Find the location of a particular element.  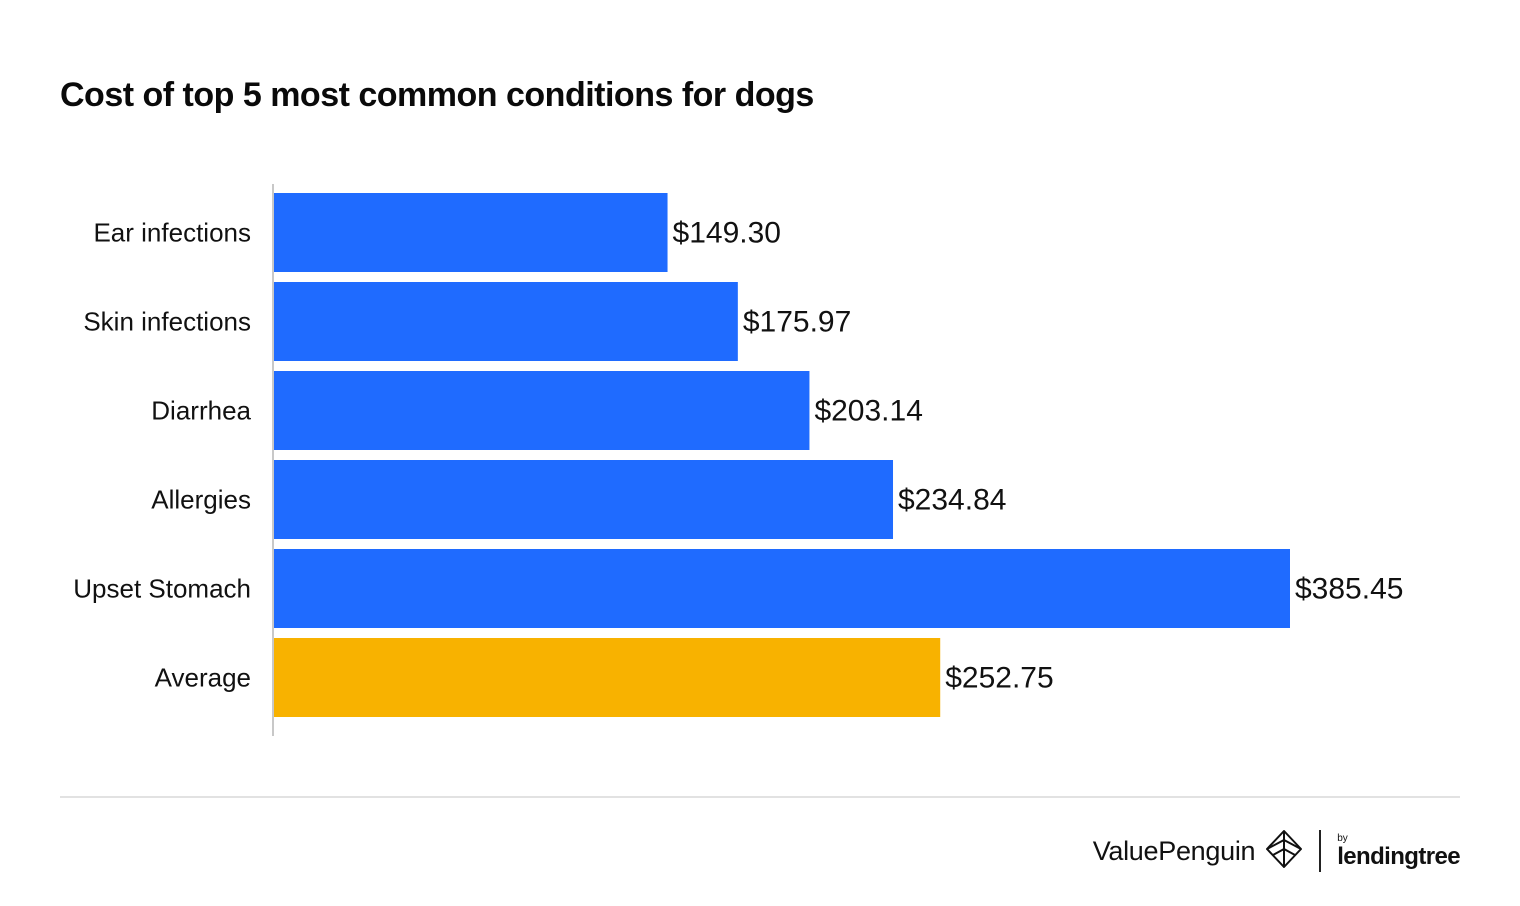

bar-ear-infections is located at coordinates (471, 232).